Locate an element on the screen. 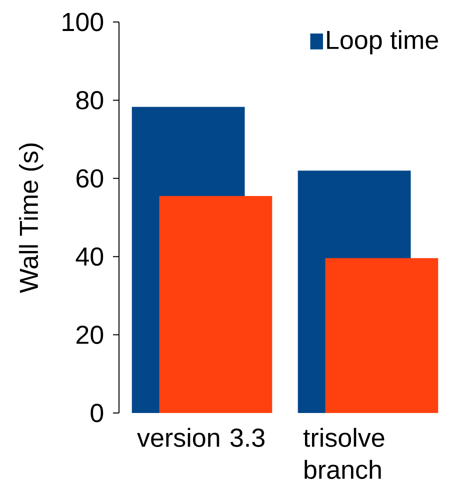 The image size is (458, 499). y-tick-label: 40 is located at coordinates (90, 256).